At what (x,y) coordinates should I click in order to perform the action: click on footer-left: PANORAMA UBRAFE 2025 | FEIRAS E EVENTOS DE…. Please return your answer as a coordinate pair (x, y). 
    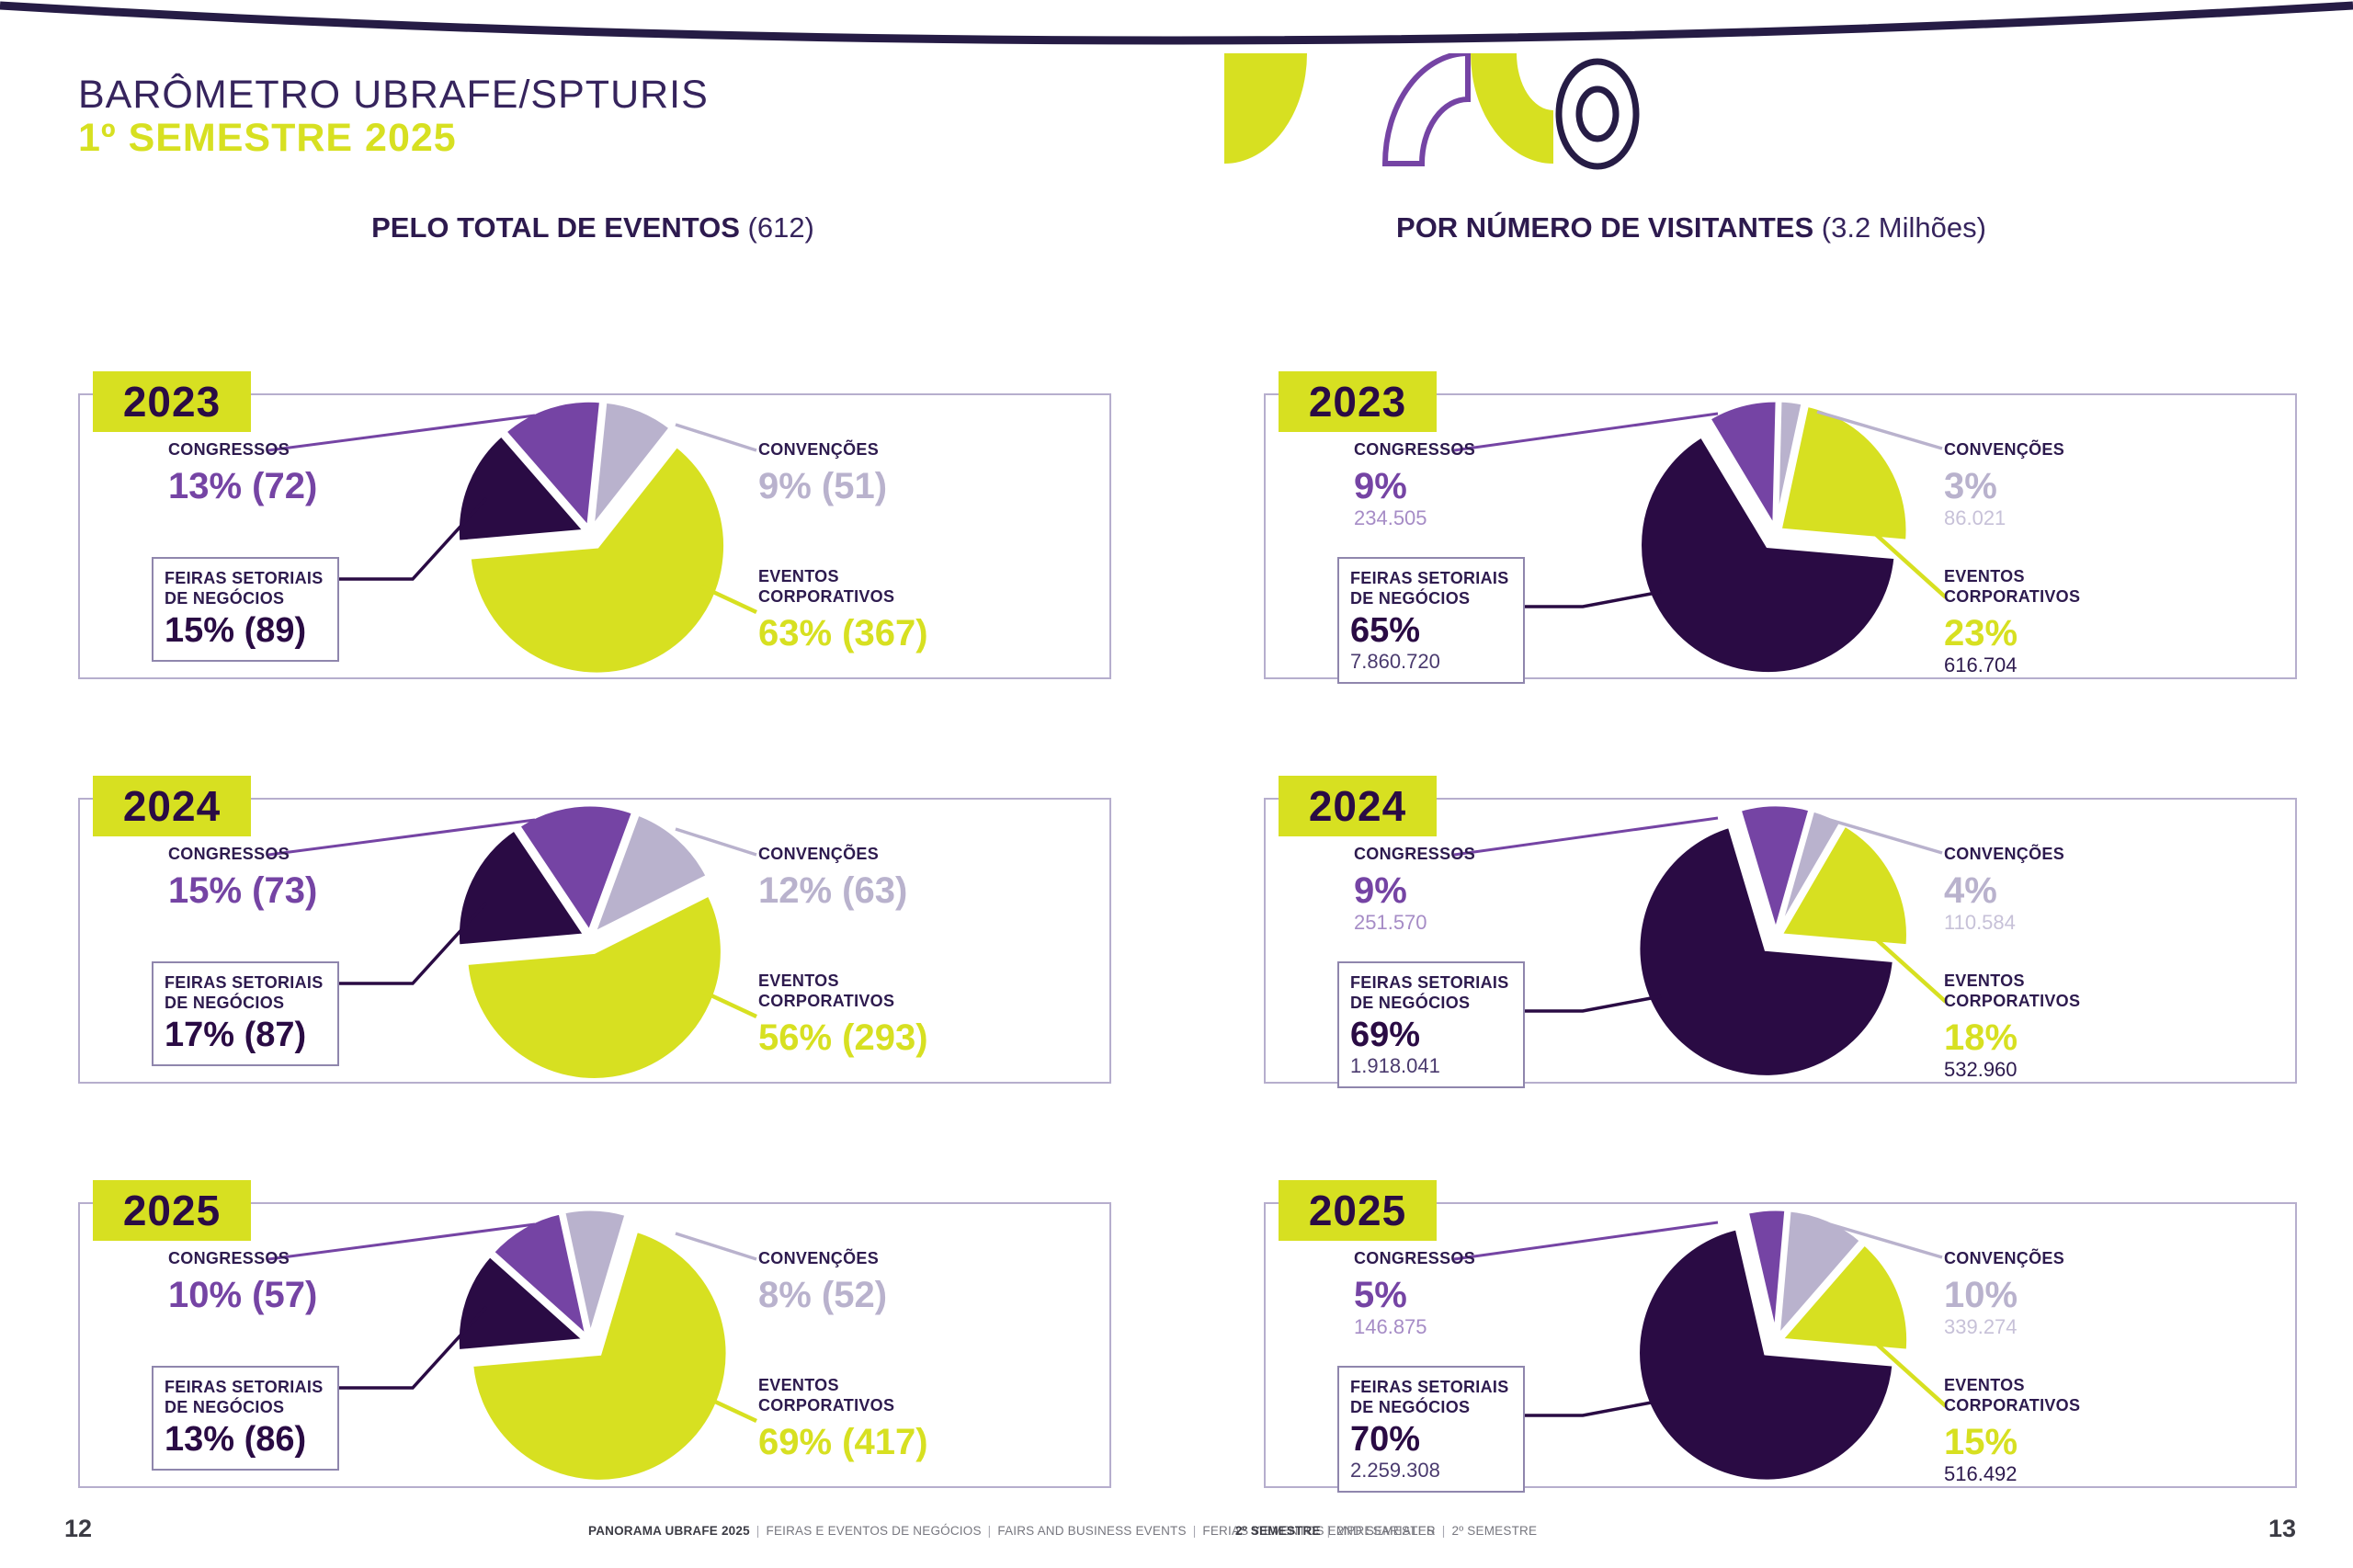
    Looking at the image, I should click on (1012, 1531).